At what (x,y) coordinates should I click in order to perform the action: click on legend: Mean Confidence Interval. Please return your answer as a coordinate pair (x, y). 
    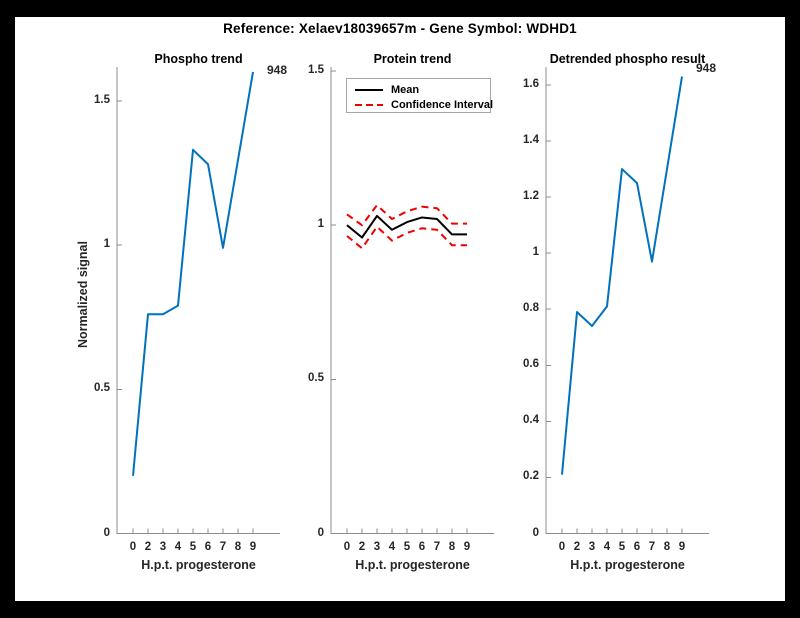
    Looking at the image, I should click on (420, 95).